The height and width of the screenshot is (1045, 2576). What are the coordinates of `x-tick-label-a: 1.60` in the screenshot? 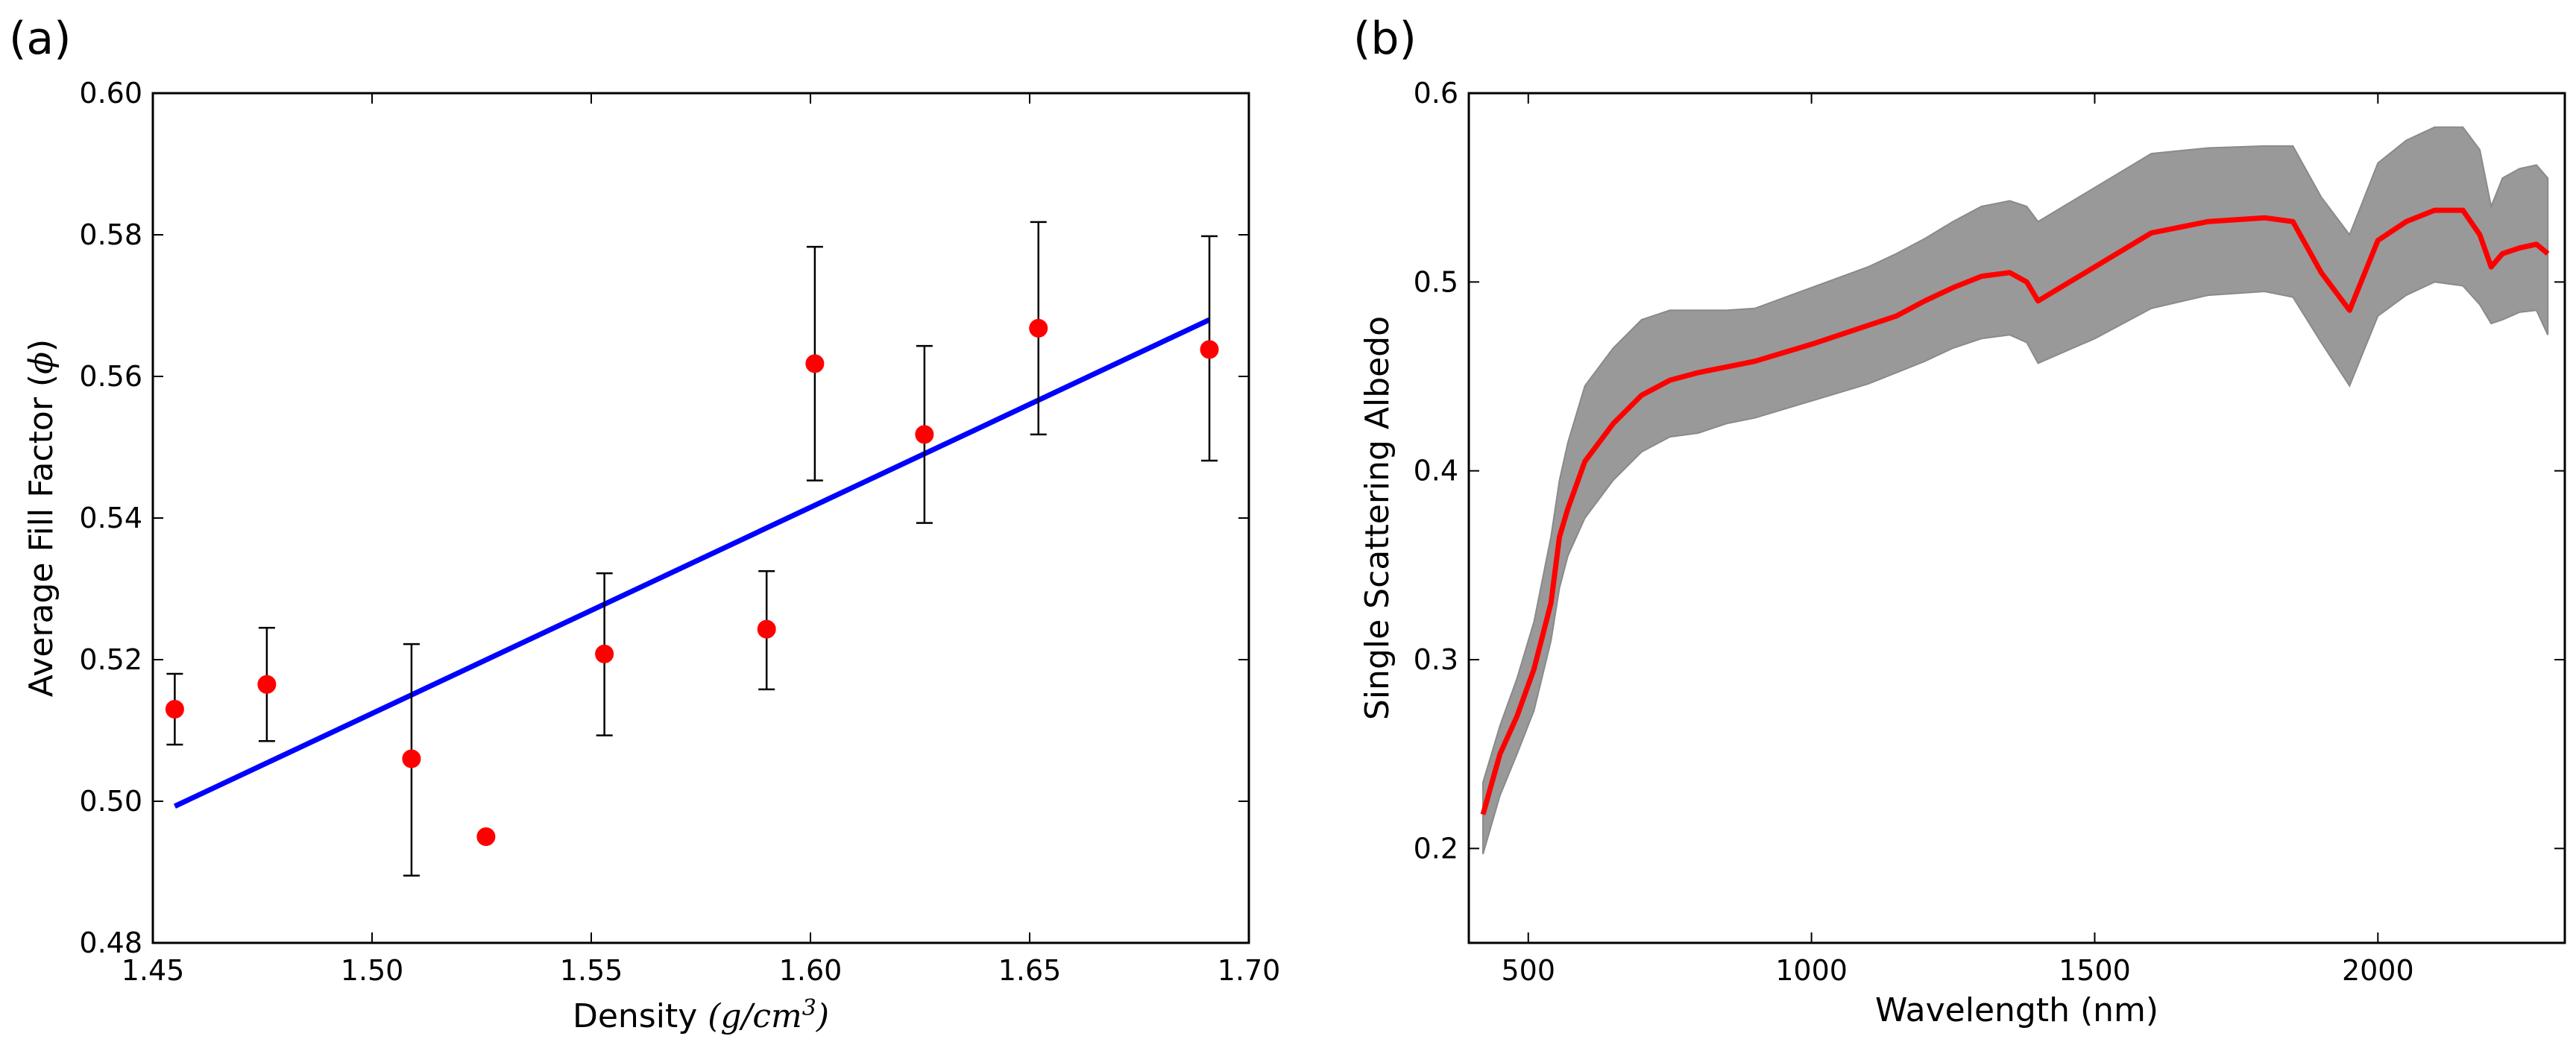 It's located at (811, 971).